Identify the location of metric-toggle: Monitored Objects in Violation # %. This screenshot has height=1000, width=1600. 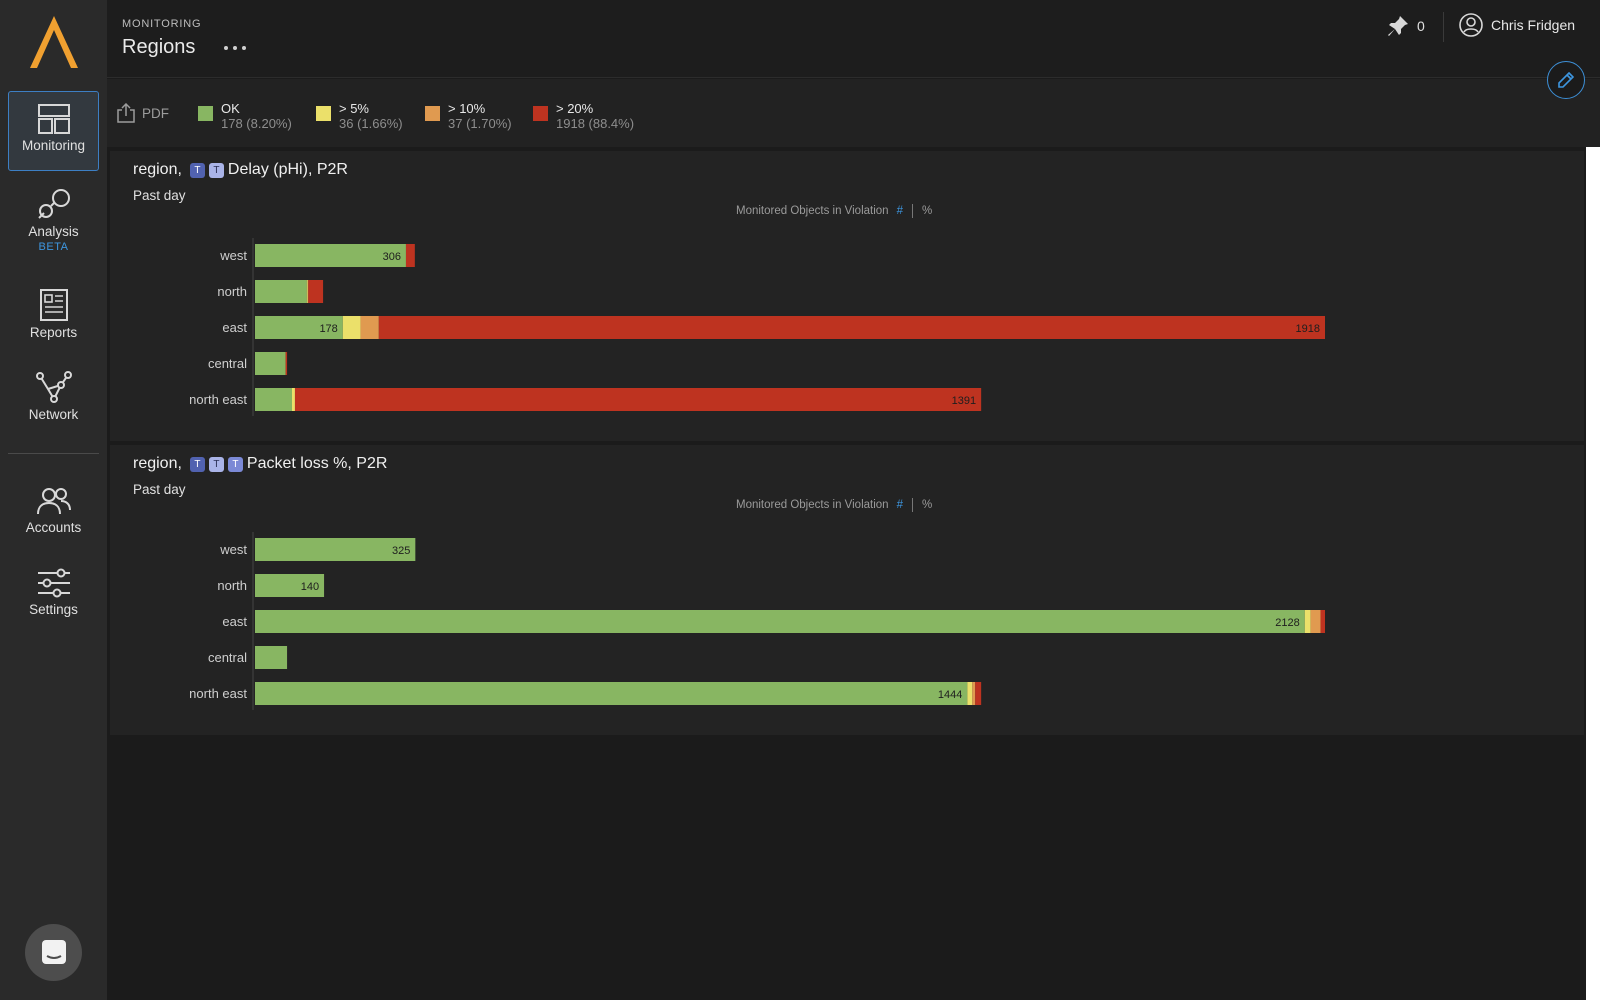
(834, 505).